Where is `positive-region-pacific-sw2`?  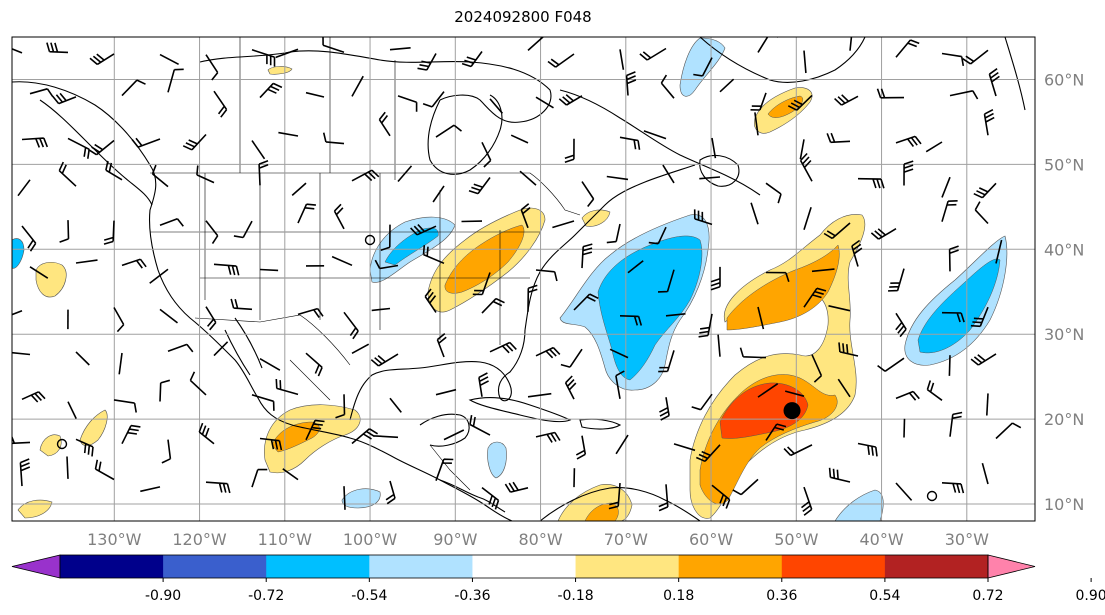
positive-region-pacific-sw2 is located at coordinates (35, 509).